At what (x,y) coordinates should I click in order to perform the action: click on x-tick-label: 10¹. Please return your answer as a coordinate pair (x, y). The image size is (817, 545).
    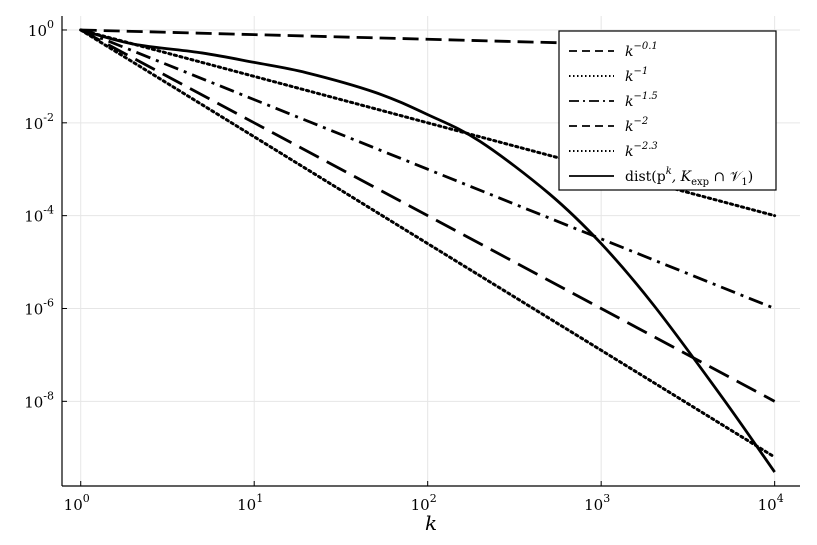
    Looking at the image, I should click on (250, 503).